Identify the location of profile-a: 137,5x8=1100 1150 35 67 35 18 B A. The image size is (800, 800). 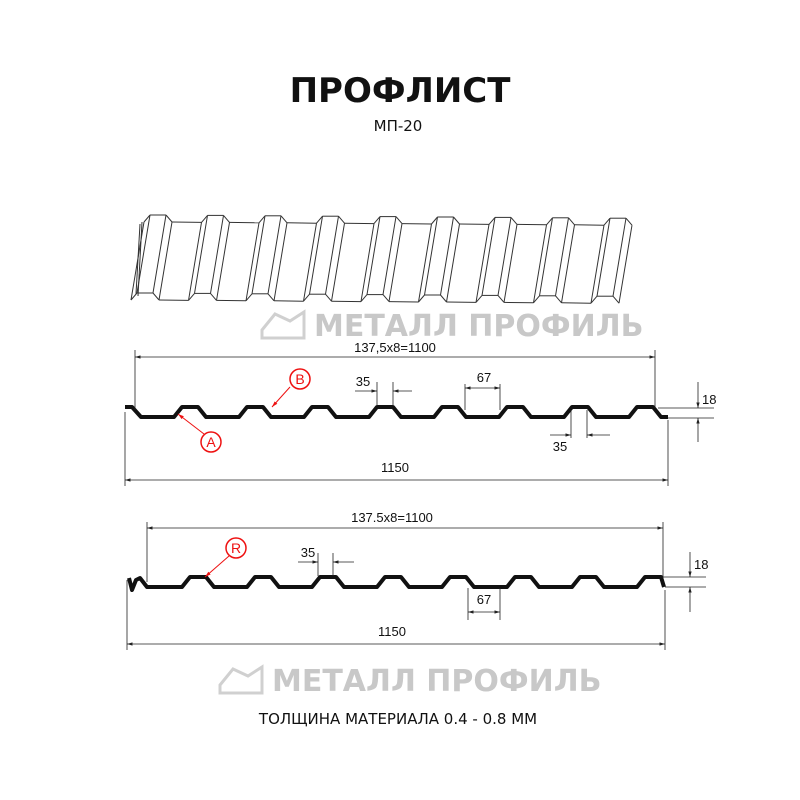
(420, 413).